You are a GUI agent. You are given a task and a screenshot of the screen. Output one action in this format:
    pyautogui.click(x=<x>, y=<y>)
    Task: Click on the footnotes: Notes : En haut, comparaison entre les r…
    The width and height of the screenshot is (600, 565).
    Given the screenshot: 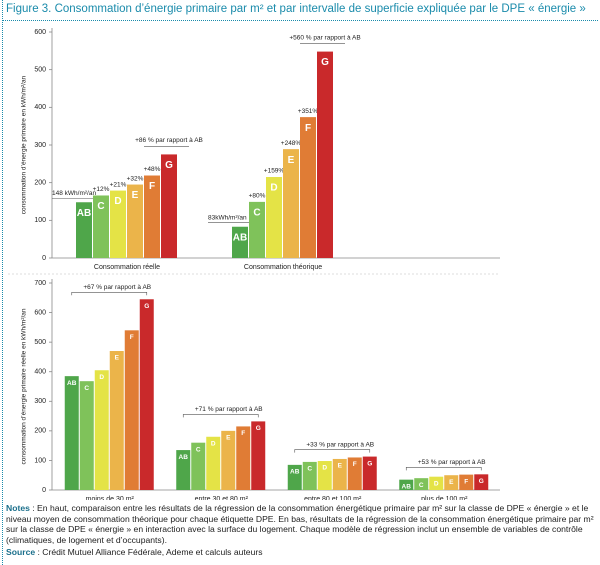 What is the action you would take?
    pyautogui.click(x=301, y=530)
    